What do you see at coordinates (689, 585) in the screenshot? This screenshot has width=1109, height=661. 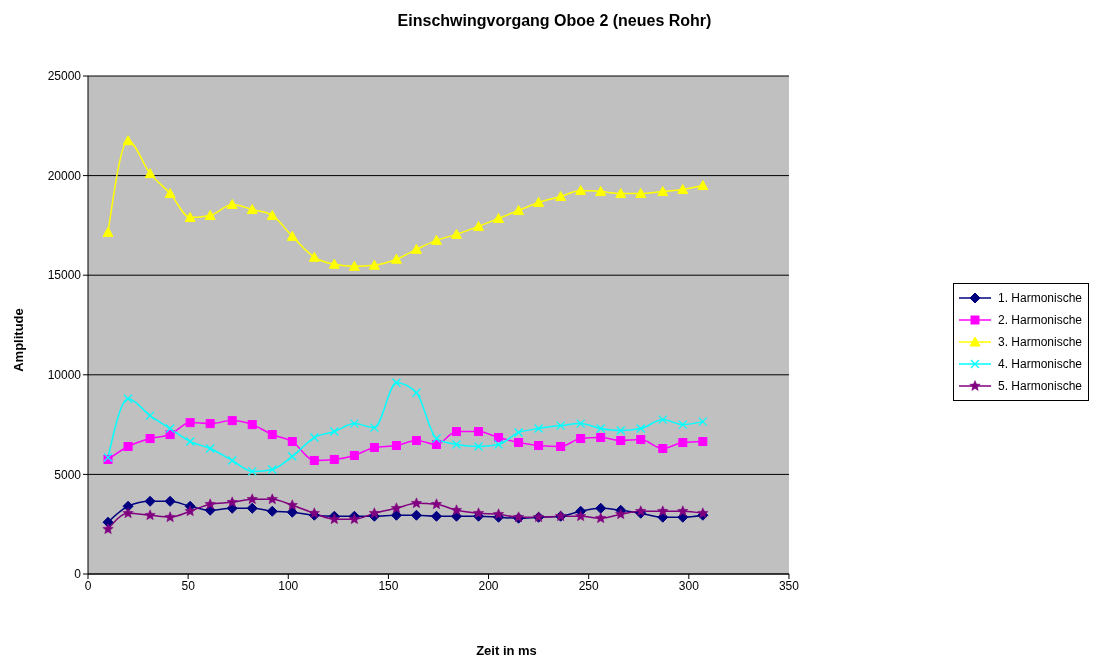 I see `x-tick-label: 300` at bounding box center [689, 585].